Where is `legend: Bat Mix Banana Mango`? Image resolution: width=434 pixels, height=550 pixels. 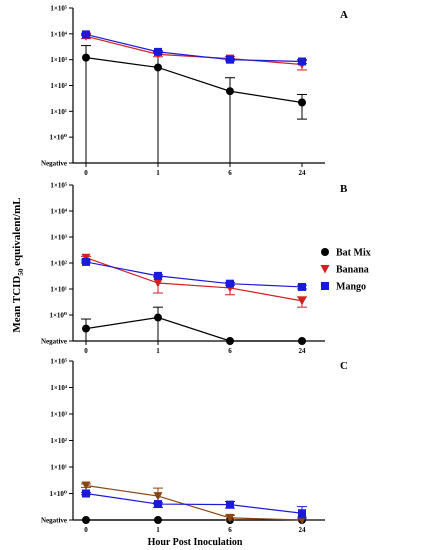 legend: Bat Mix Banana Mango is located at coordinates (345, 270).